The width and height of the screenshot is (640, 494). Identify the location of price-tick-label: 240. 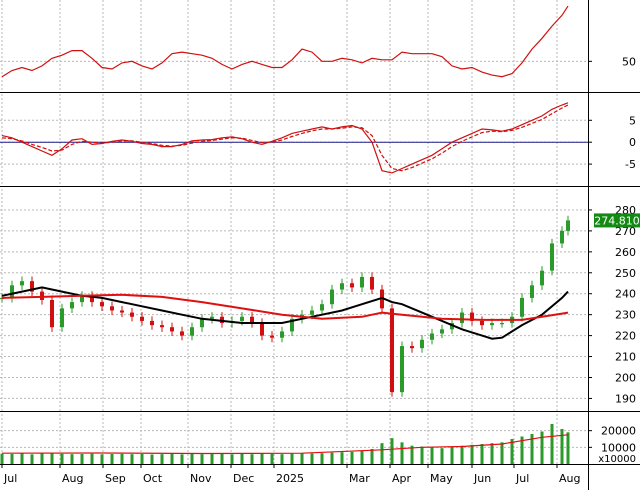
(625, 294).